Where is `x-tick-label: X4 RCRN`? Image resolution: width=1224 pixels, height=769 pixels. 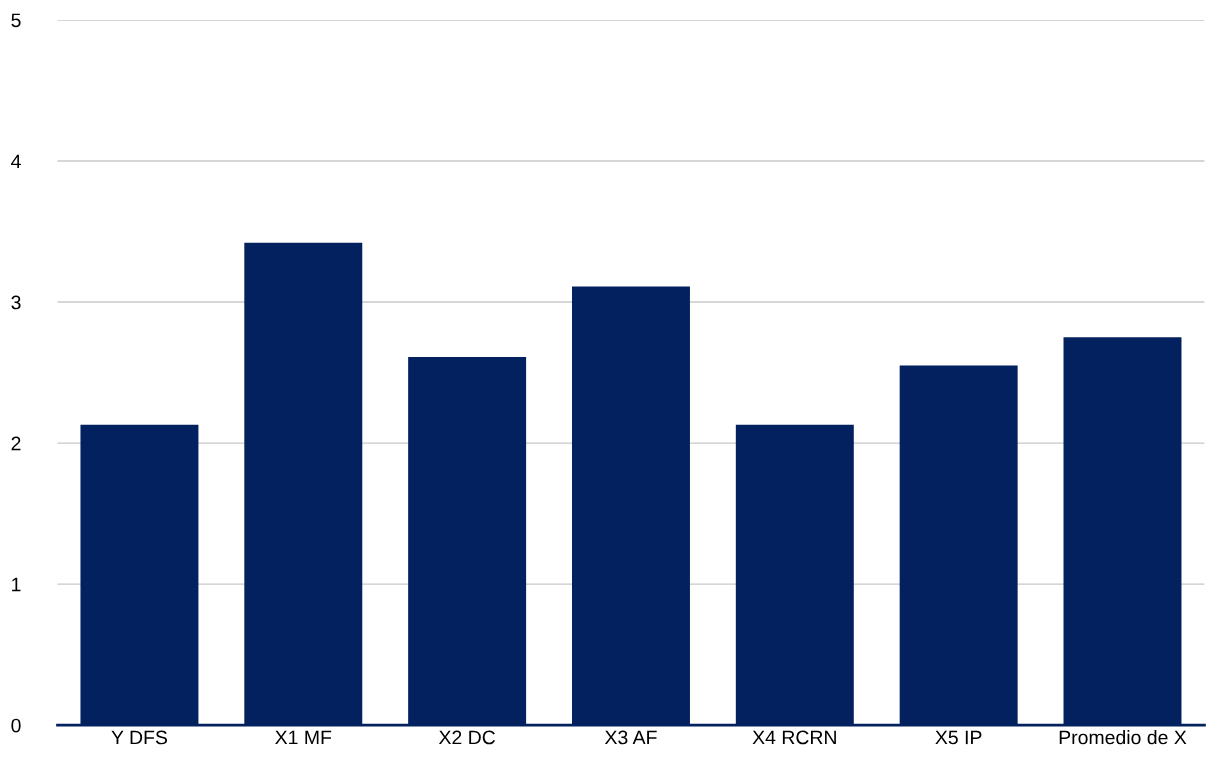
x-tick-label: X4 RCRN is located at coordinates (794, 737).